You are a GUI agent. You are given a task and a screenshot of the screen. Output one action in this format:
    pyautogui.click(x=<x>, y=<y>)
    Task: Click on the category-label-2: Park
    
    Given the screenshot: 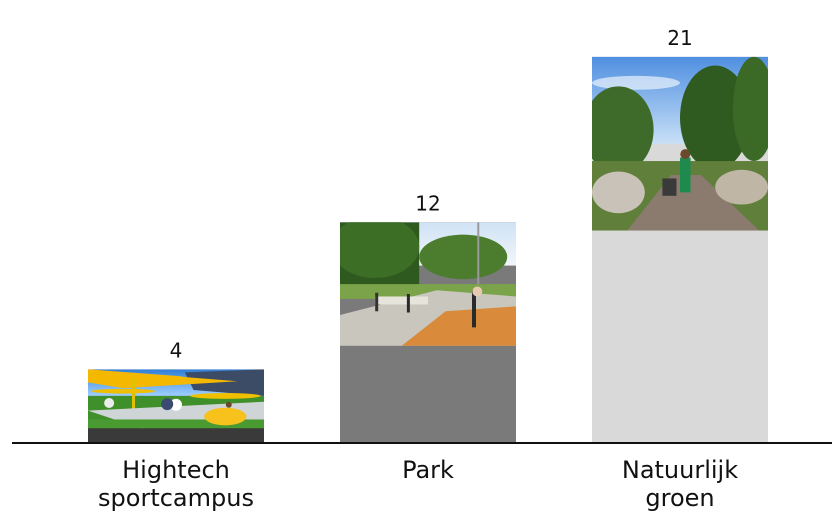 What is the action you would take?
    pyautogui.click(x=428, y=470)
    